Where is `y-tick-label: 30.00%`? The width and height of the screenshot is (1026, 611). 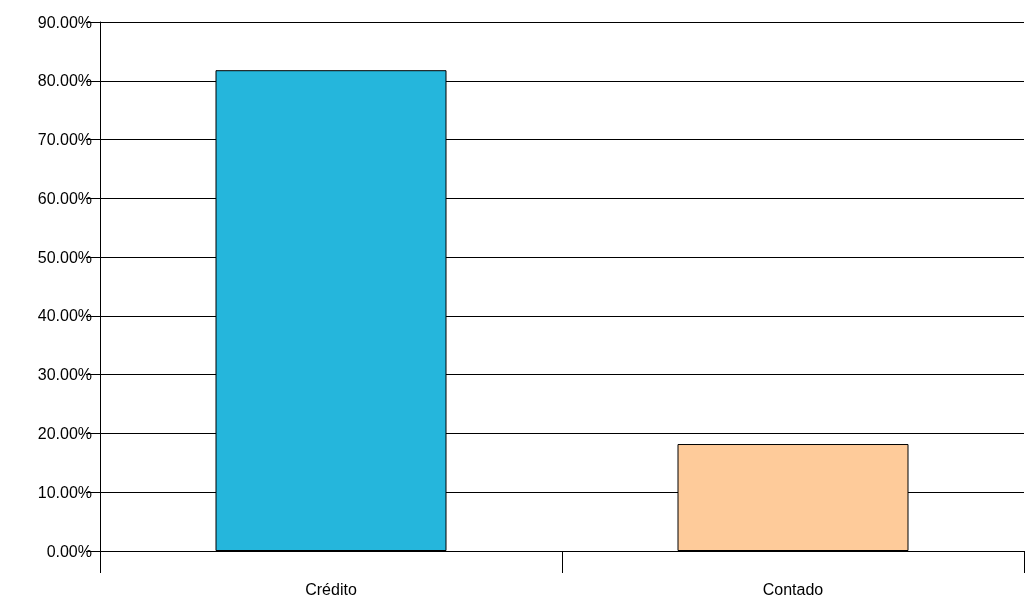 y-tick-label: 30.00% is located at coordinates (64, 375).